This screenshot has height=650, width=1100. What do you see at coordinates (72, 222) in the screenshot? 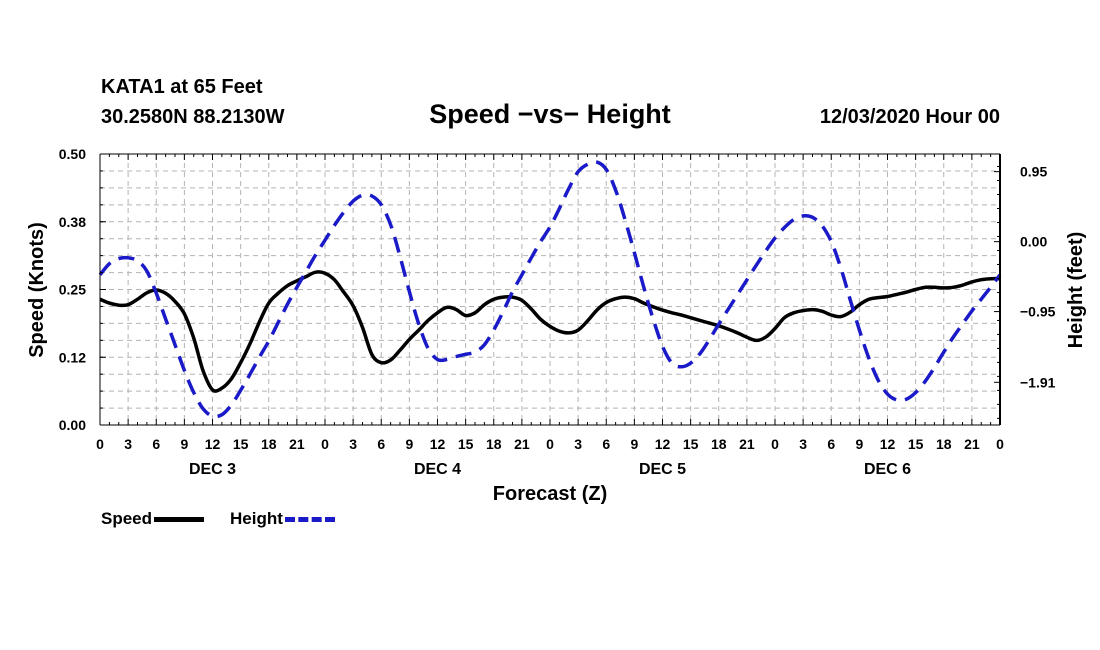
I see `y-tick-label-left: 0.38` at bounding box center [72, 222].